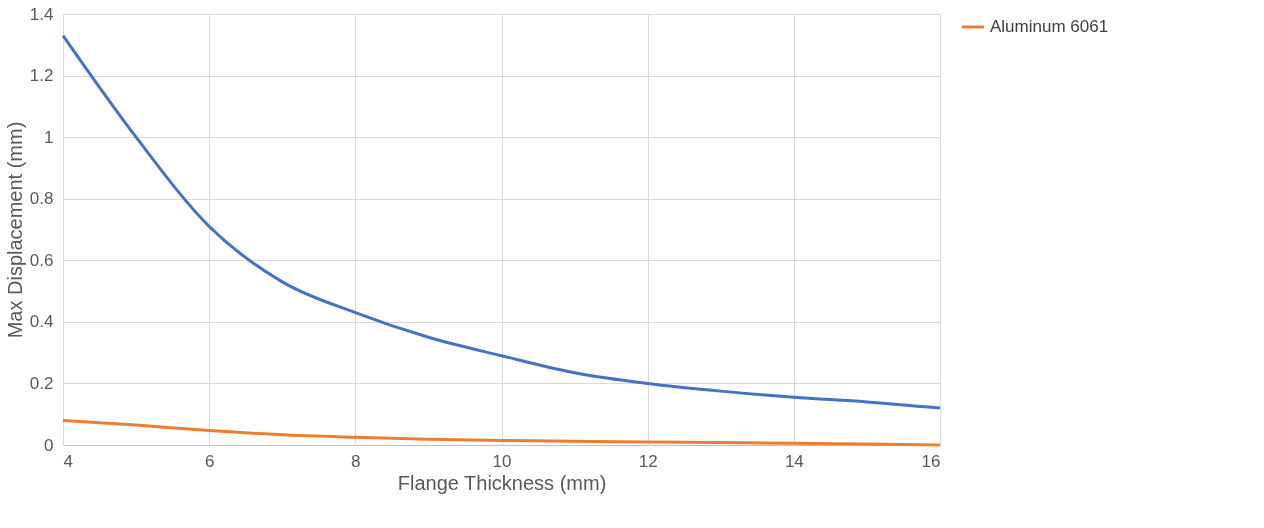  I want to click on y-tick-label: 0.4, so click(41, 322).